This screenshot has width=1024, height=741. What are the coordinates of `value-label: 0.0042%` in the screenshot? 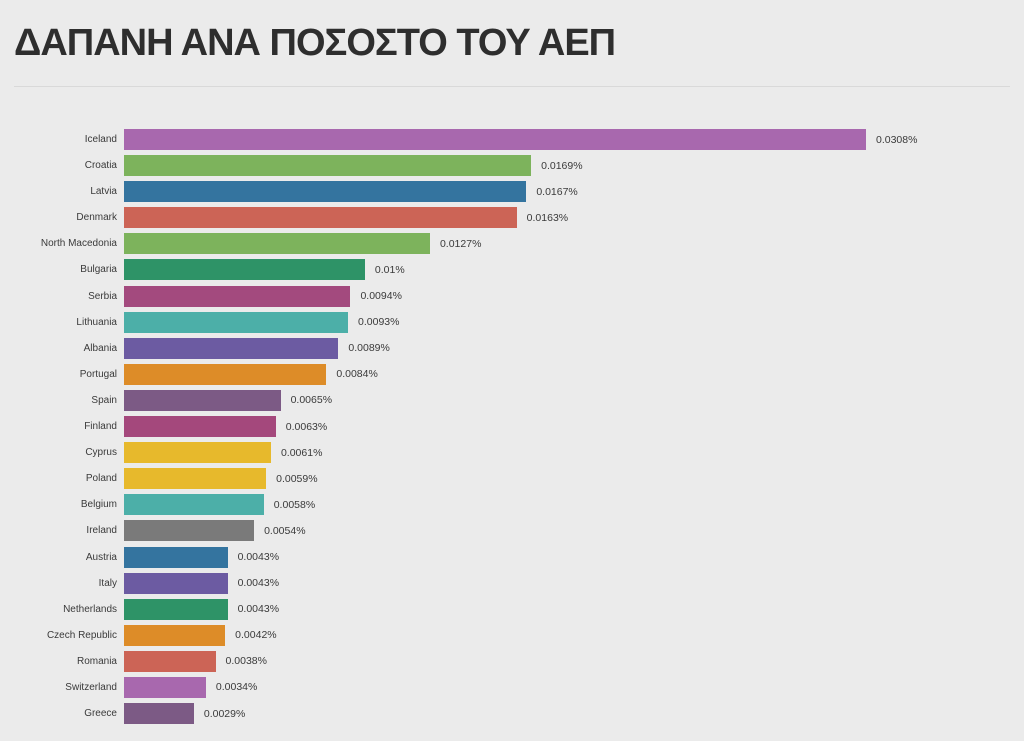 It's located at (256, 635).